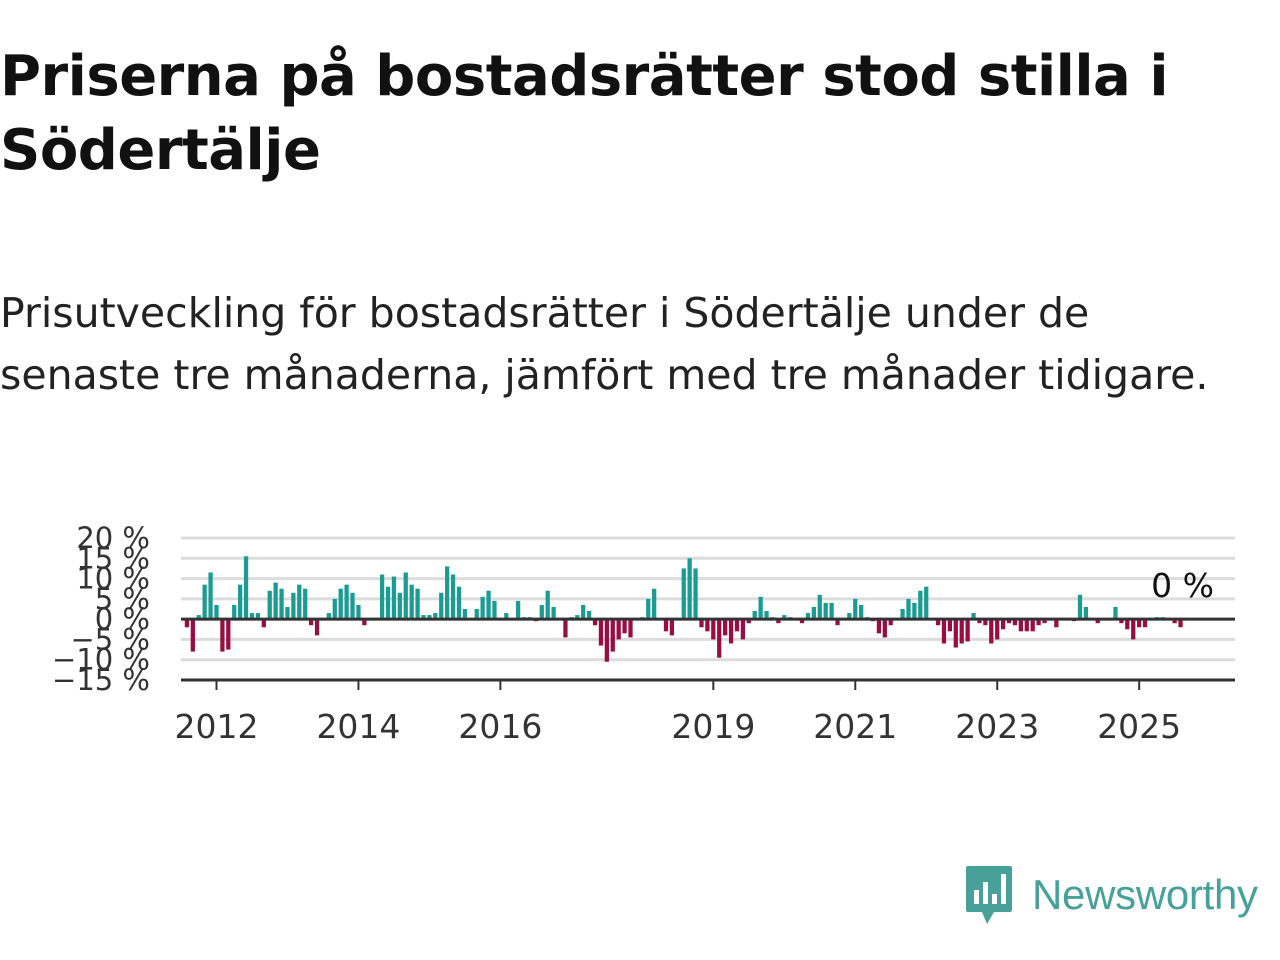 This screenshot has width=1280, height=960. I want to click on y-tick-label: −10 %, so click(101, 660).